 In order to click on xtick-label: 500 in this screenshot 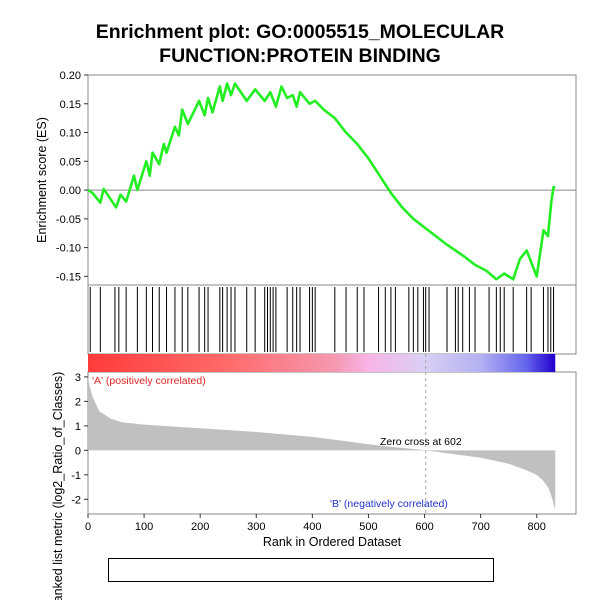, I will do `click(368, 527)`.